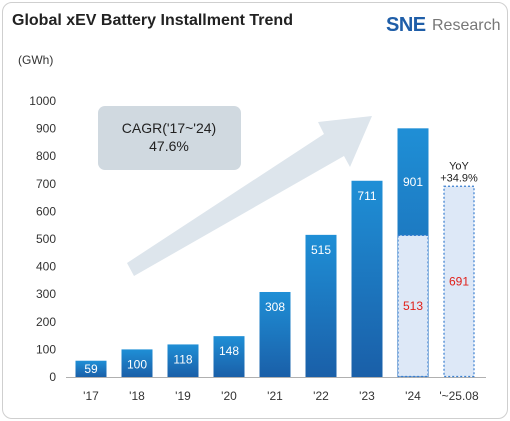  Describe the element at coordinates (183, 396) in the screenshot. I see `x-tick-label: '19` at that location.